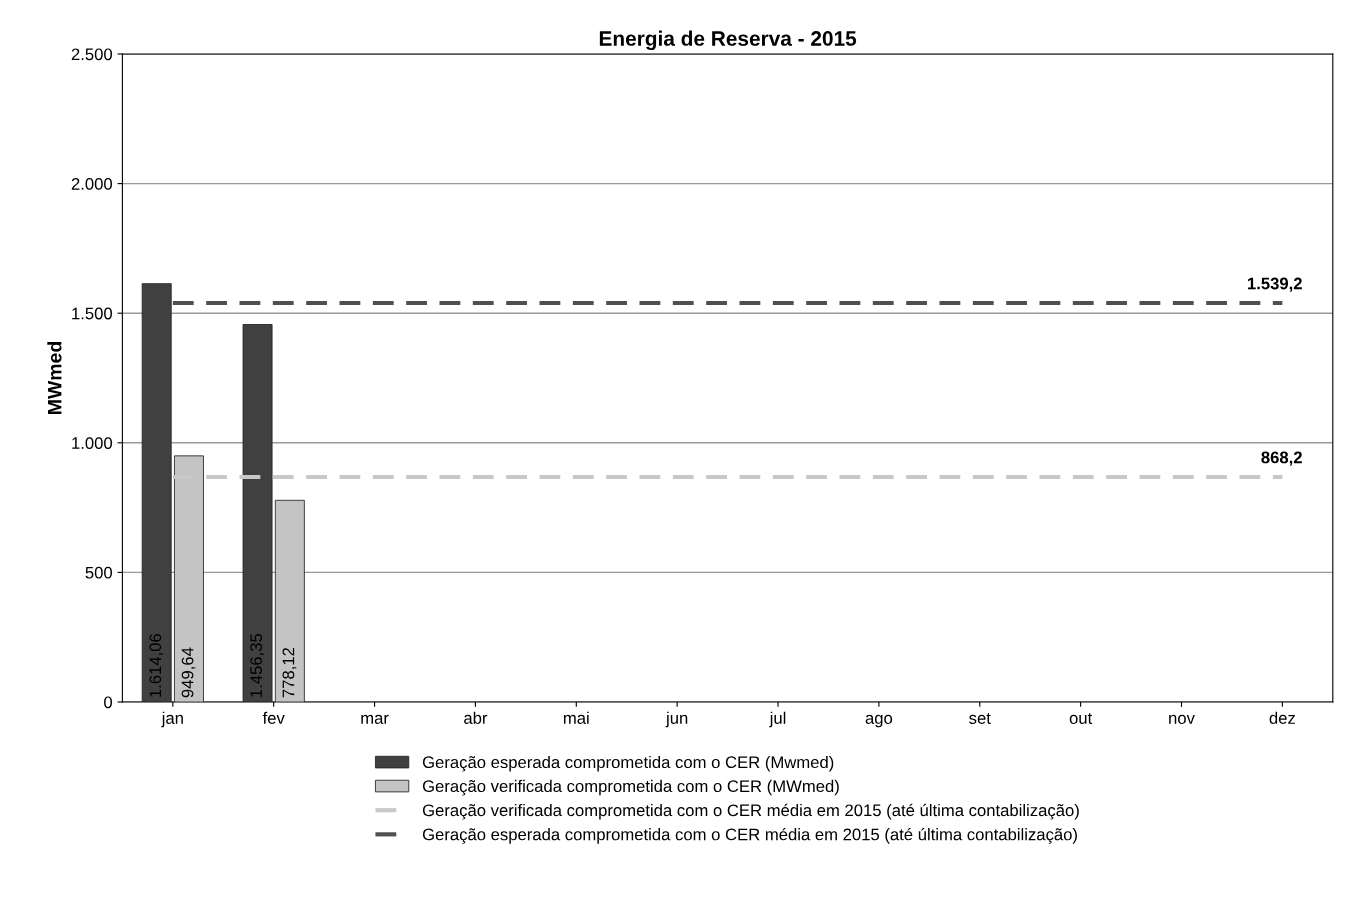 The height and width of the screenshot is (900, 1360). What do you see at coordinates (92, 54) in the screenshot?
I see `y-tick-label: 2.500` at bounding box center [92, 54].